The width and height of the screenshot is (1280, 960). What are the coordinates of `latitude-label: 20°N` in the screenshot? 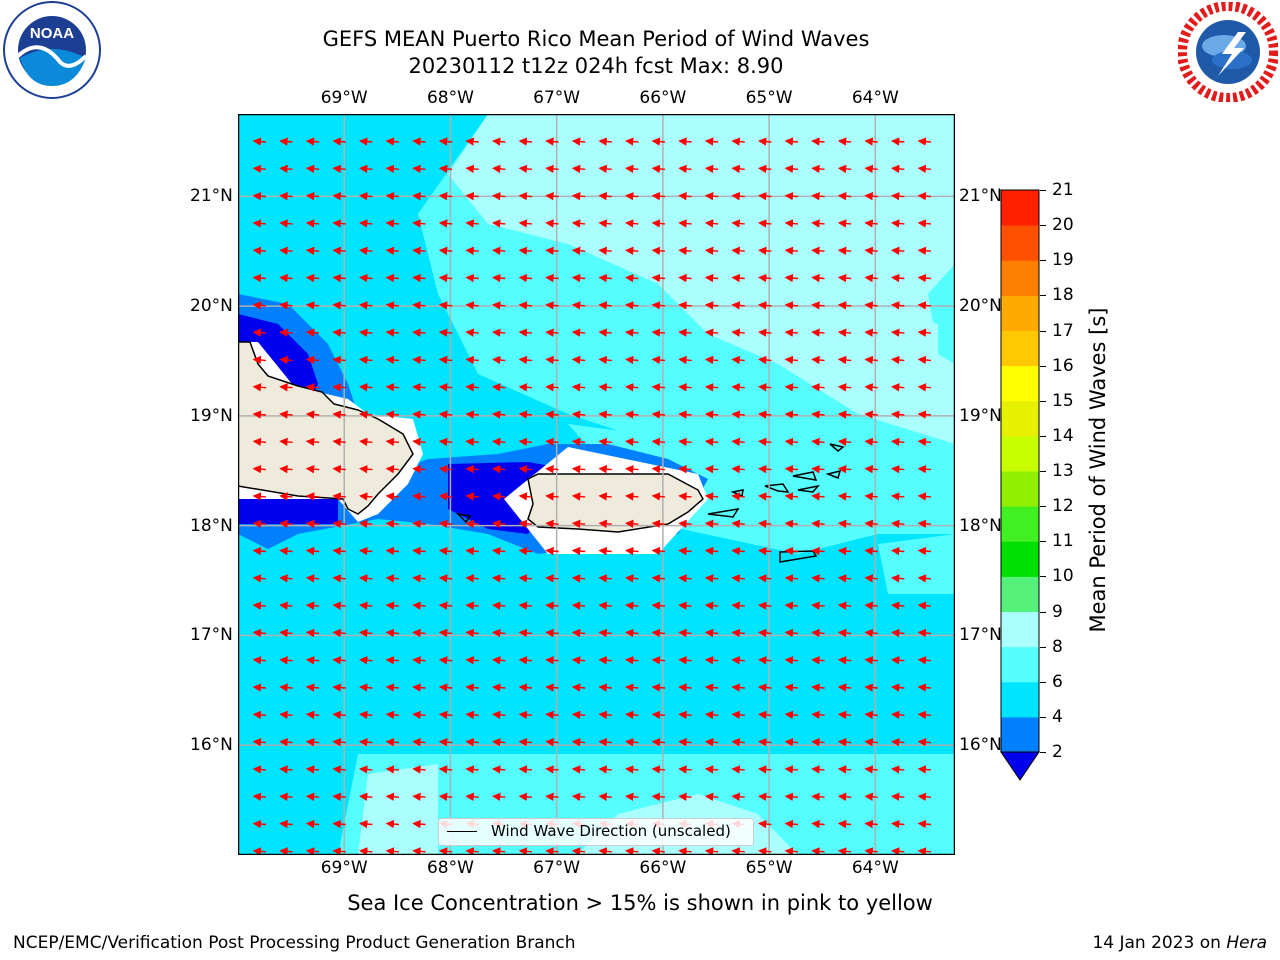 It's located at (211, 306).